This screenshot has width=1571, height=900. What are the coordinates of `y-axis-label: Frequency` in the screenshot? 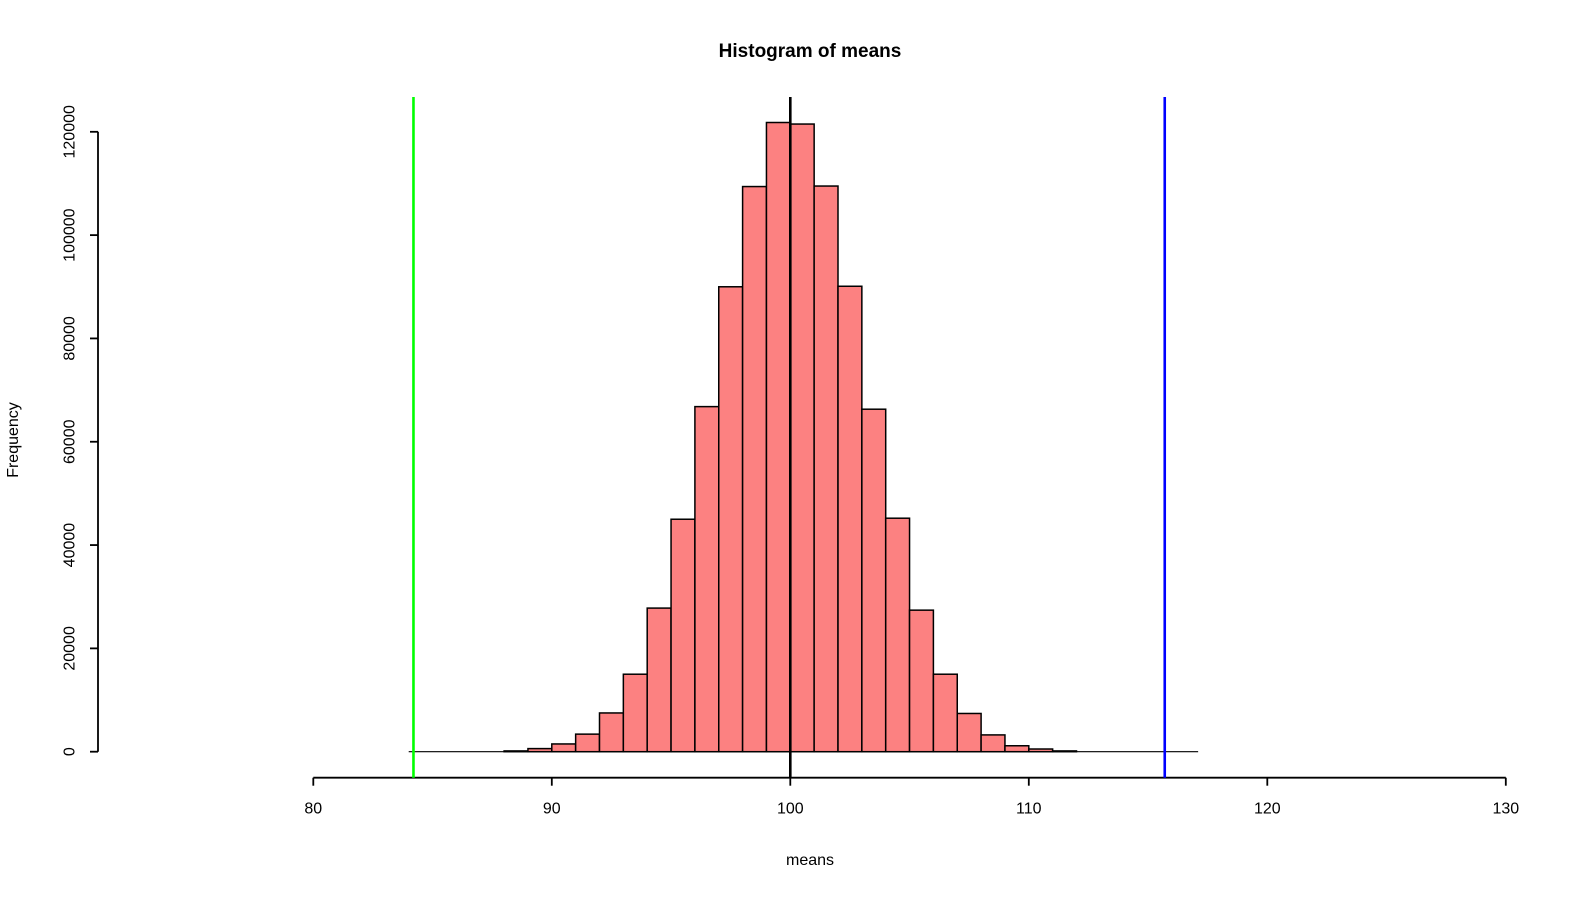 It's located at (13, 440).